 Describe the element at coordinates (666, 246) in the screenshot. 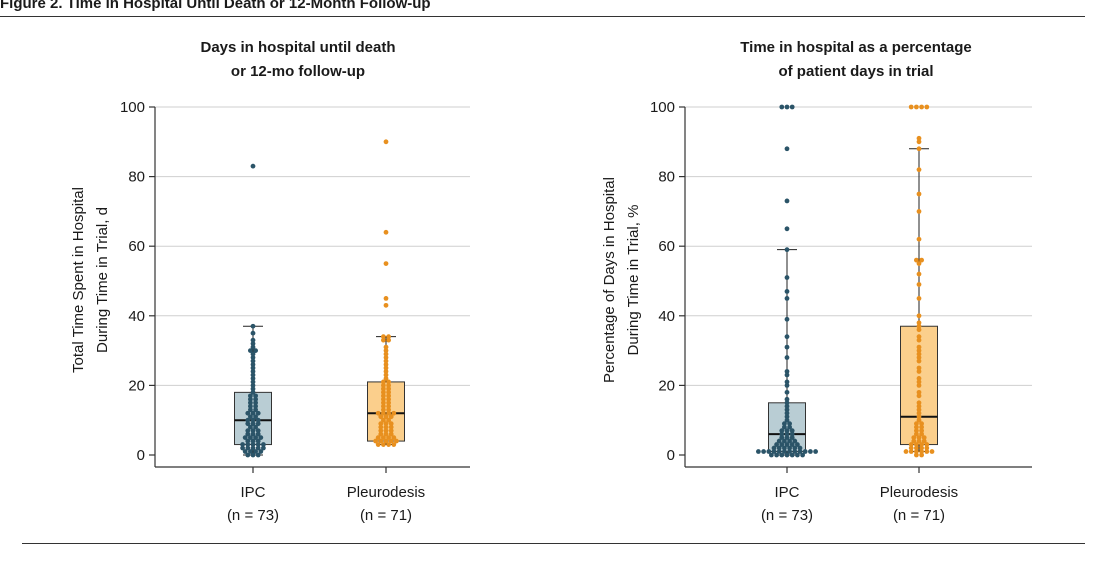

I see `y-tick-label: 60` at that location.